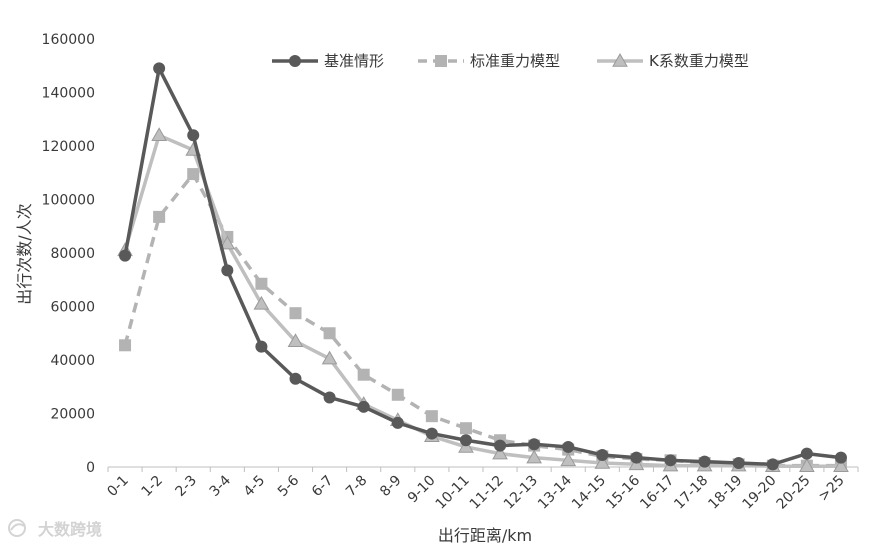 This screenshot has height=547, width=871. I want to click on y-tick-label: 80000, so click(72, 254).